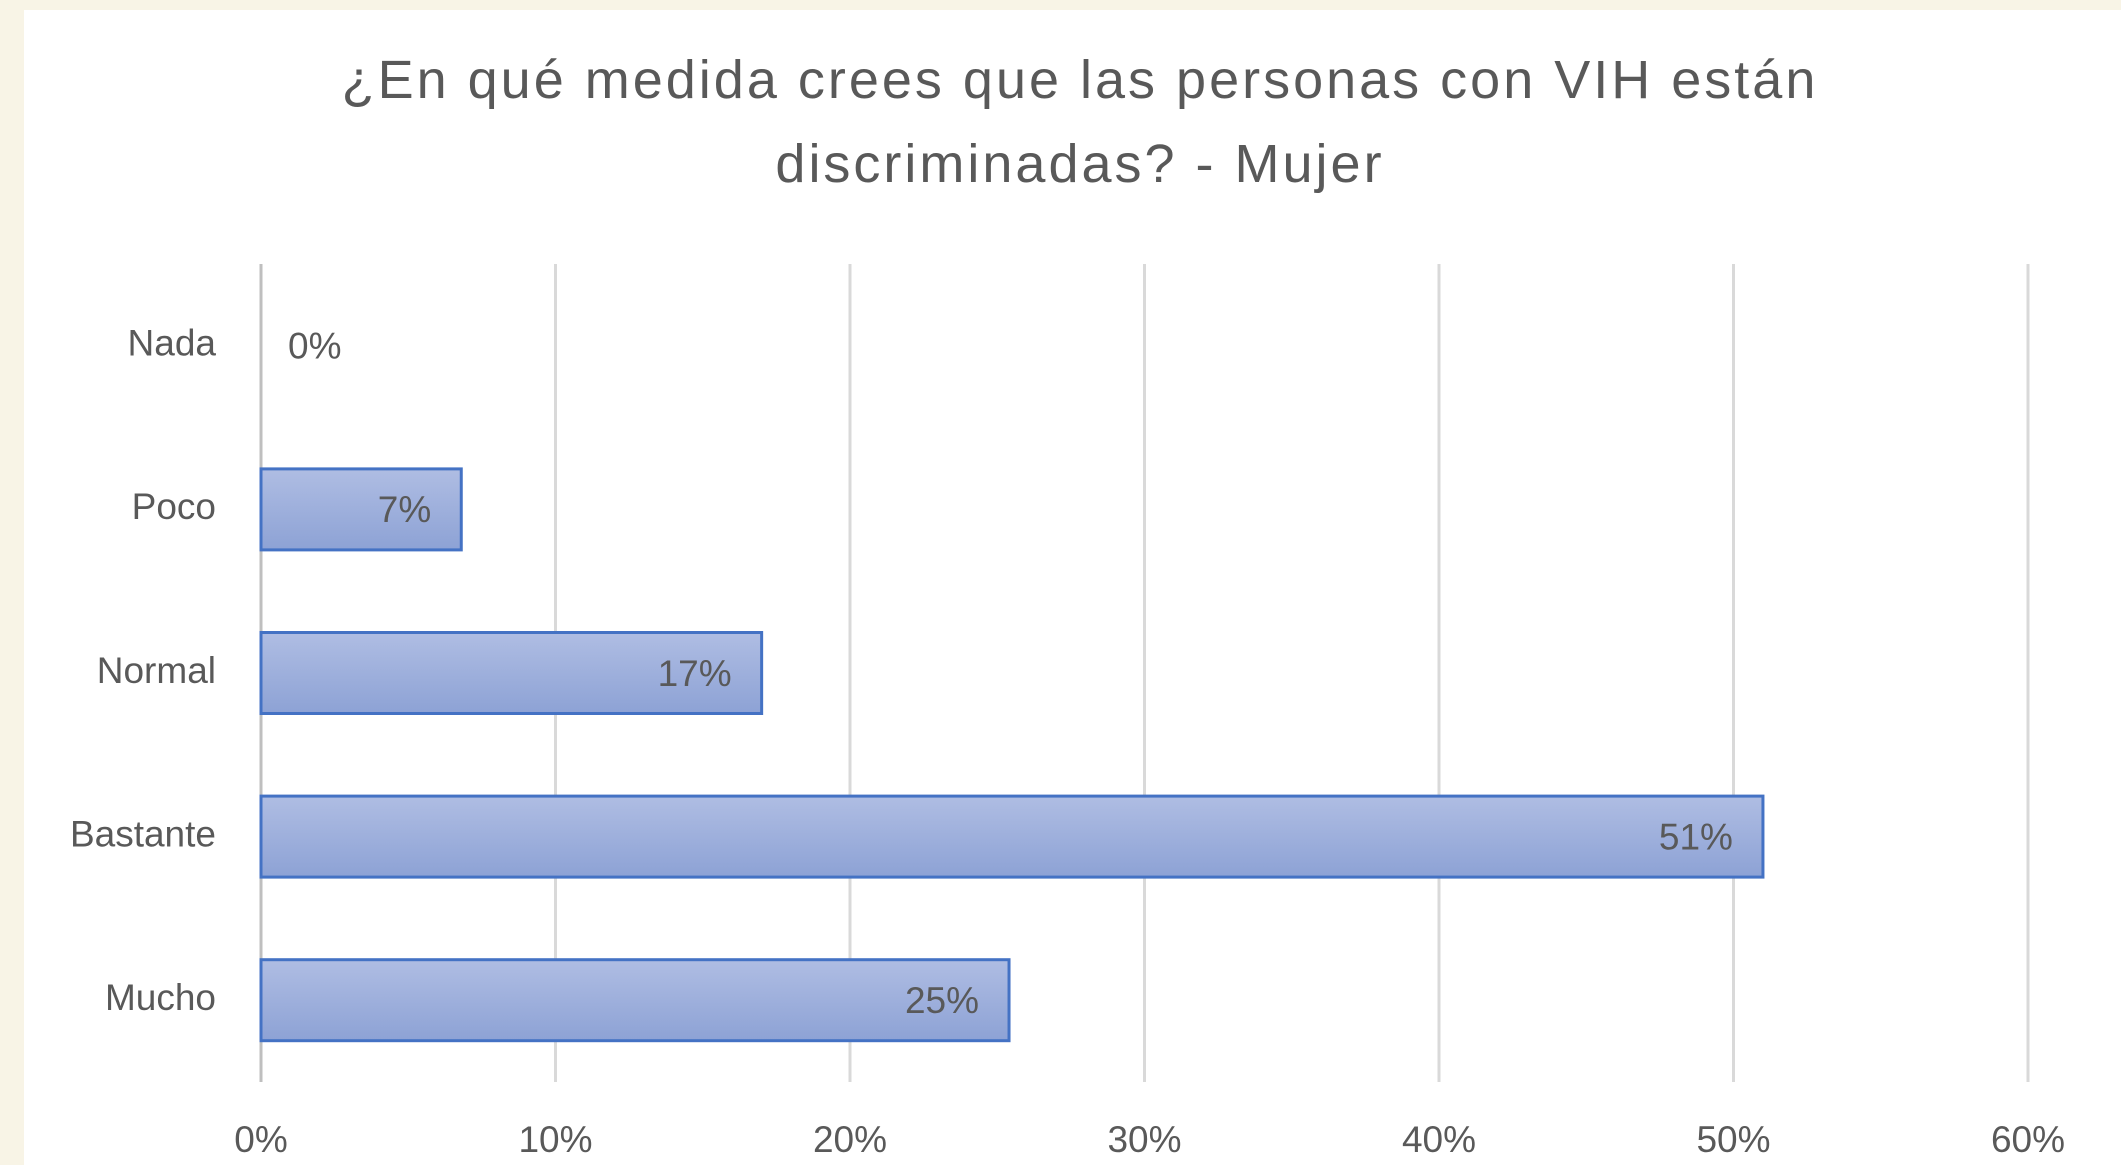  Describe the element at coordinates (314, 346) in the screenshot. I see `data-label: 0%` at that location.